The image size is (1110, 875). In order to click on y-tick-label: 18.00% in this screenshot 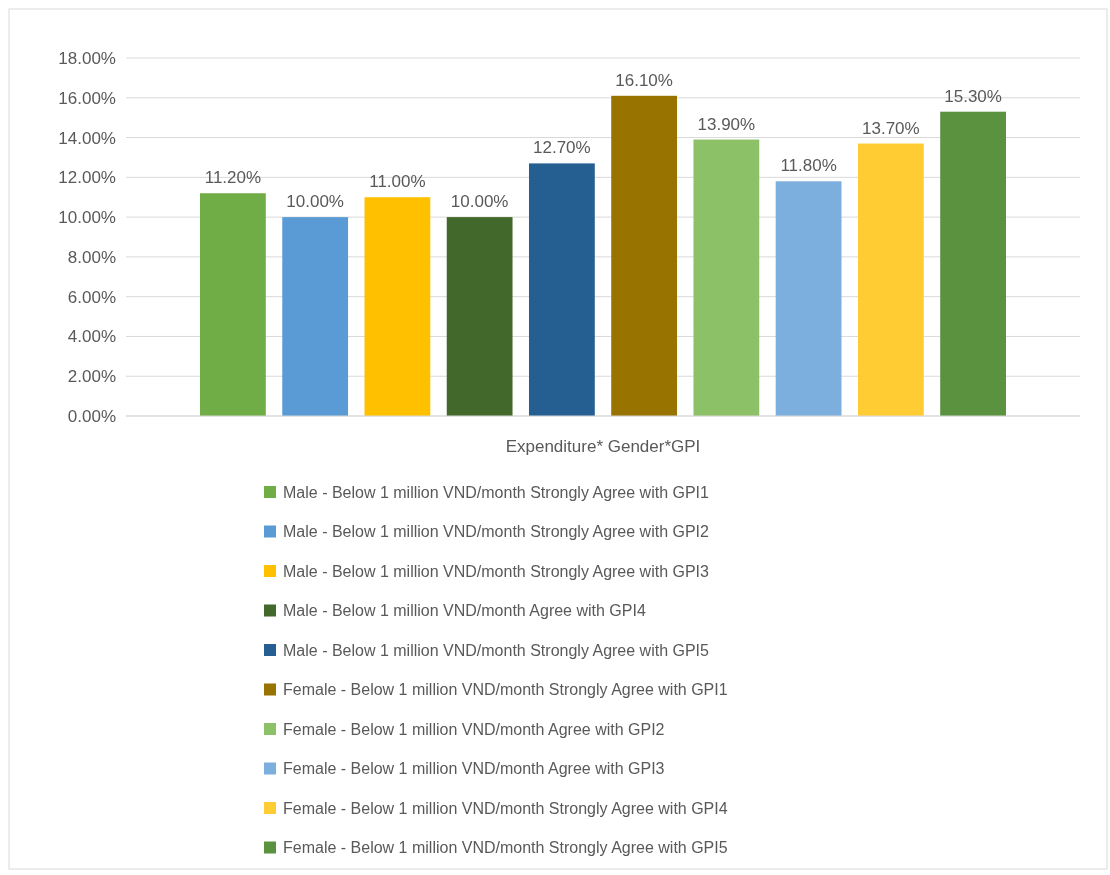, I will do `click(87, 58)`.